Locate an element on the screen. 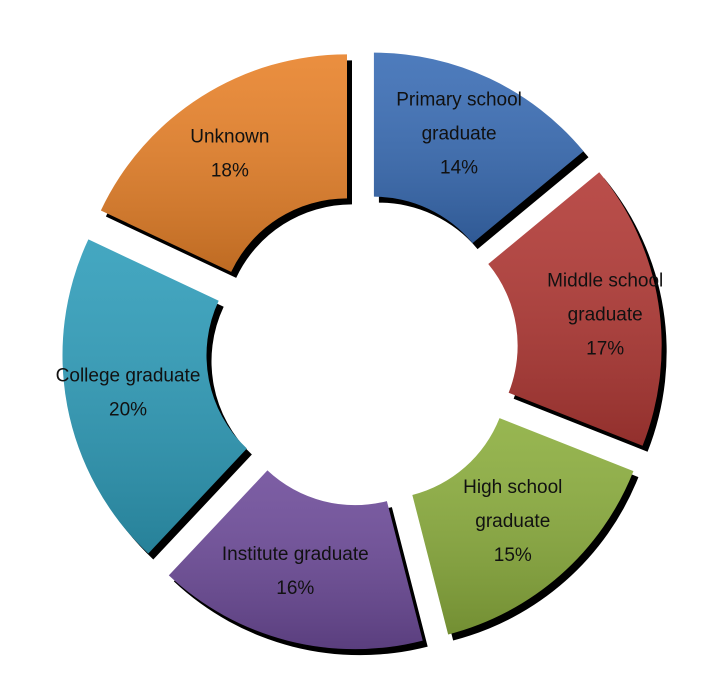 This screenshot has width=712, height=688. slice-percent: 17% is located at coordinates (605, 348).